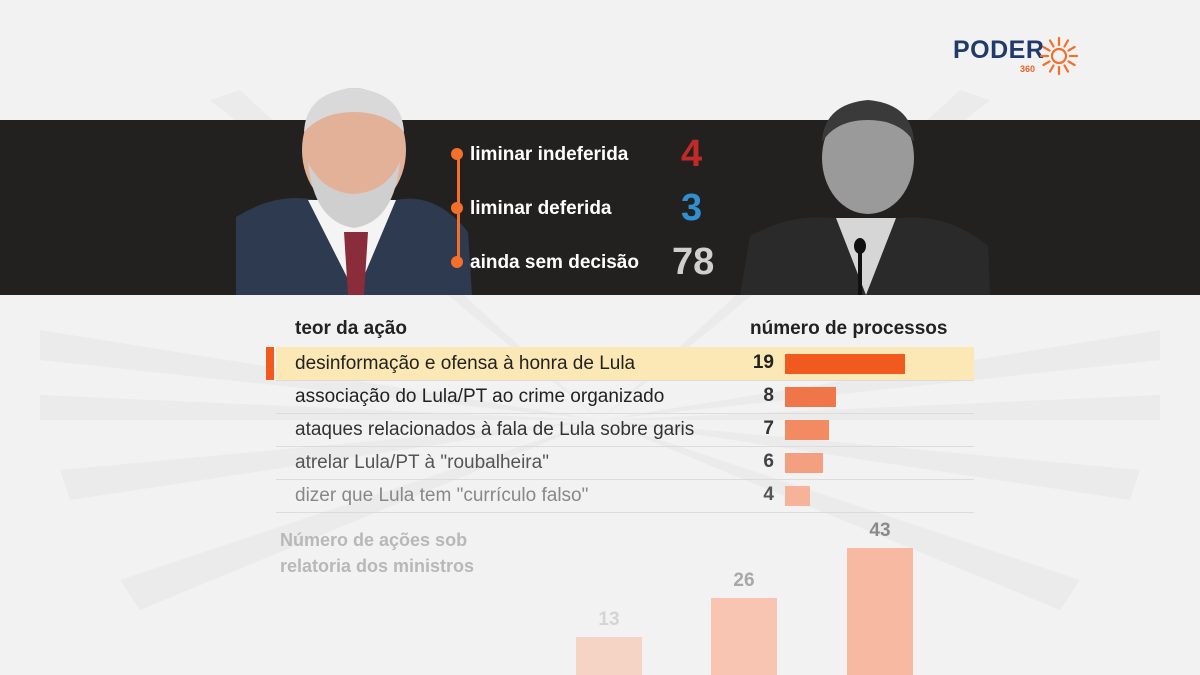 This screenshot has height=675, width=1200. I want to click on brand-logo: PODER 360, so click(1018, 57).